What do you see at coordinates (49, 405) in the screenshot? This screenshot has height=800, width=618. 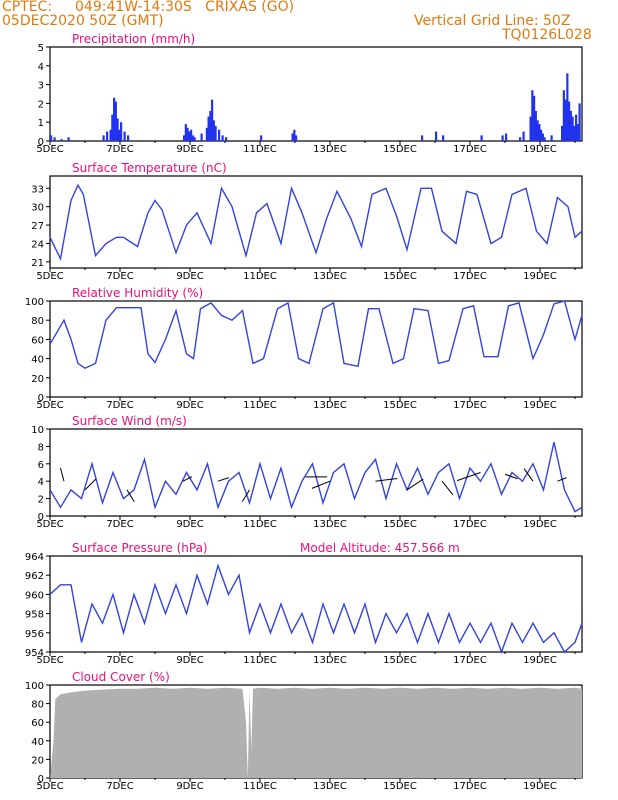 I see `rh-x-tick-label: 5DEC` at bounding box center [49, 405].